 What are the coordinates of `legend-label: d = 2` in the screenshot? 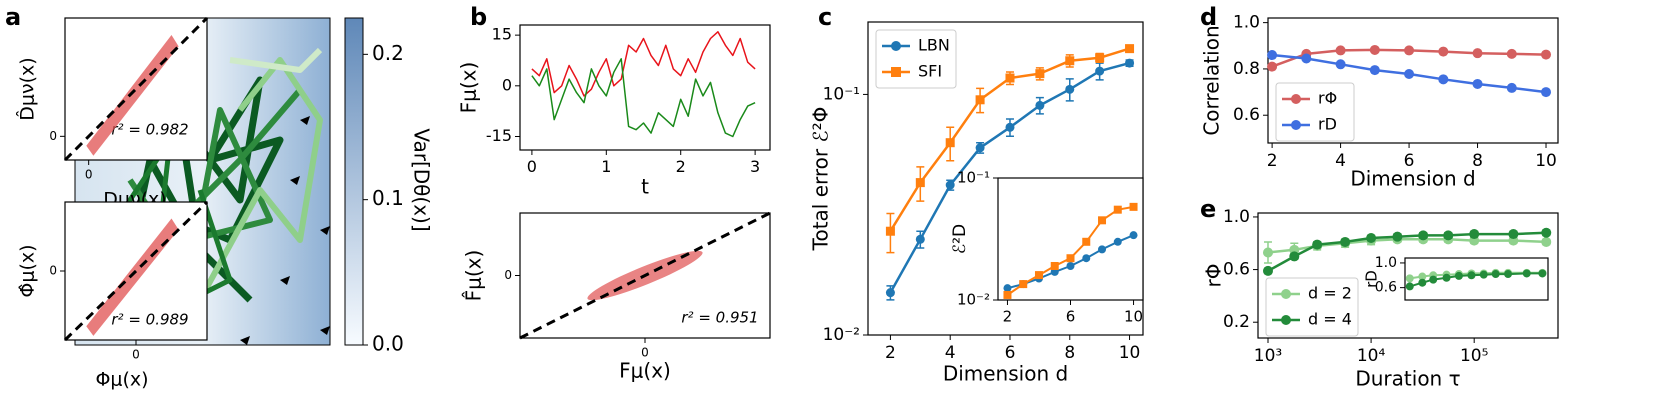 It's located at (1330, 293).